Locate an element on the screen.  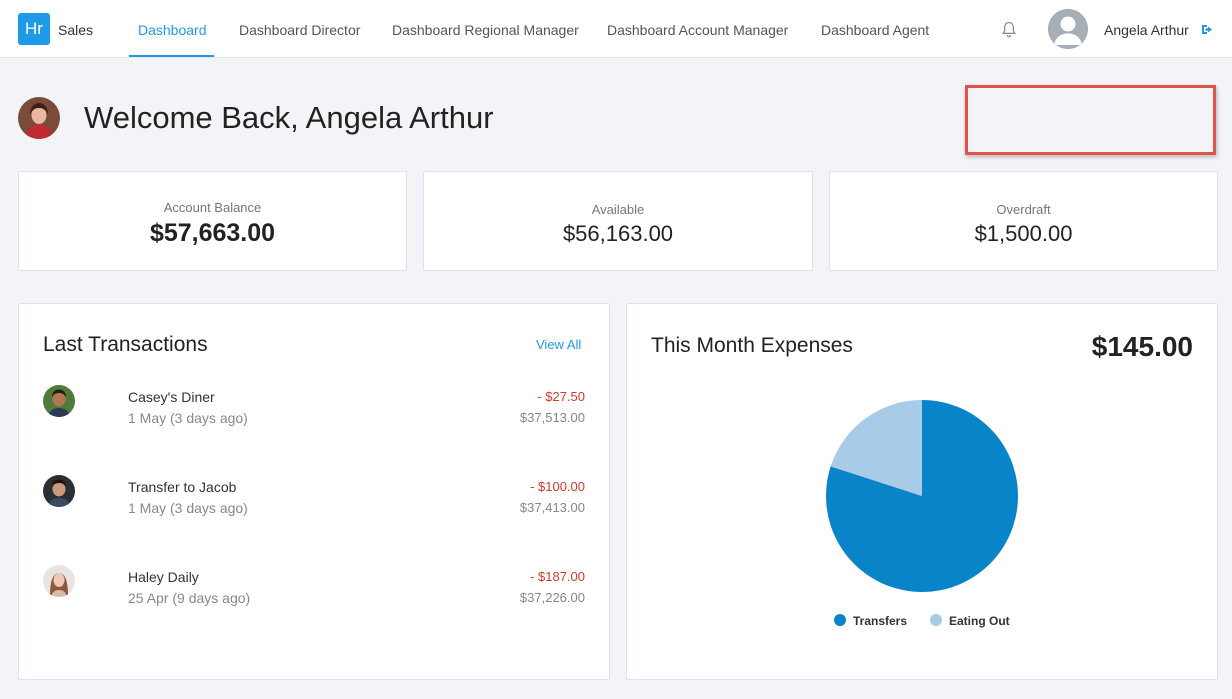
overdraft-value: $1,500.00 is located at coordinates (1023, 233).